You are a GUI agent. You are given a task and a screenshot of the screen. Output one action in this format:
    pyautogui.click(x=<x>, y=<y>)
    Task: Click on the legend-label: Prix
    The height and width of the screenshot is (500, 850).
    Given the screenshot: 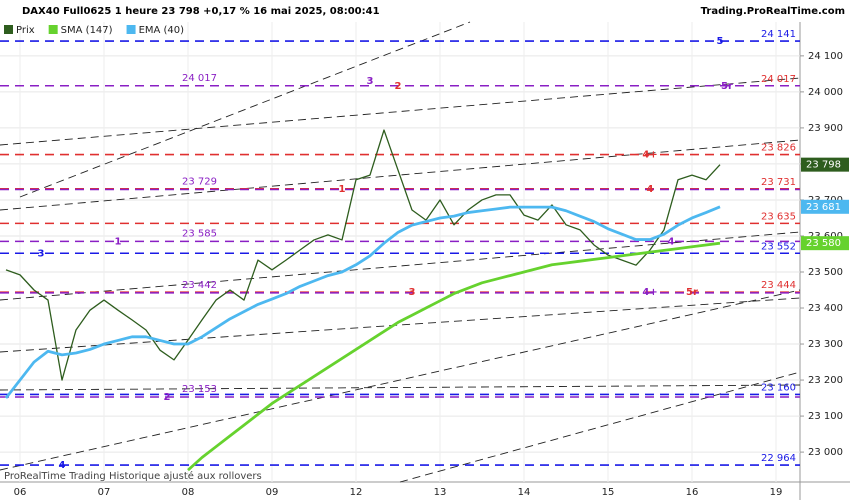 What is the action you would take?
    pyautogui.click(x=25, y=30)
    